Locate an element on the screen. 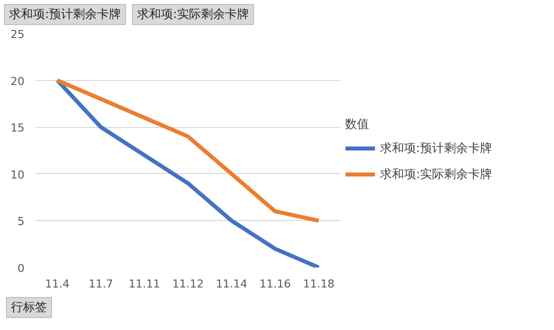 Image resolution: width=554 pixels, height=330 pixels. x-tick-label: 11.18 is located at coordinates (318, 284).